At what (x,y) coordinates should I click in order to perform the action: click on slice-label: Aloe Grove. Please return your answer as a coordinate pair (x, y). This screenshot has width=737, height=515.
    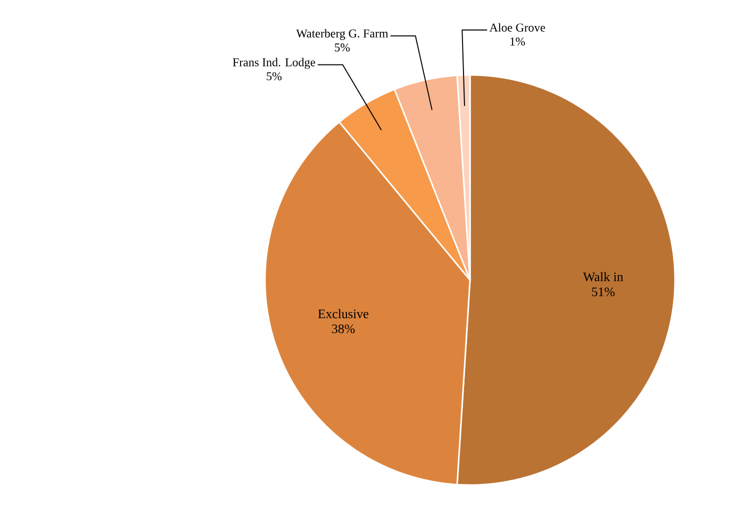
    Looking at the image, I should click on (517, 27).